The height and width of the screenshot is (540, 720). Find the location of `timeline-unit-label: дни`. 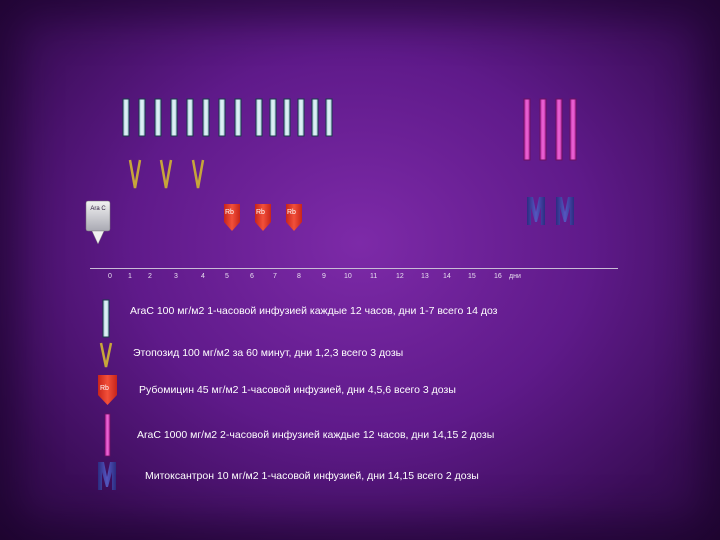

timeline-unit-label: дни is located at coordinates (515, 276).